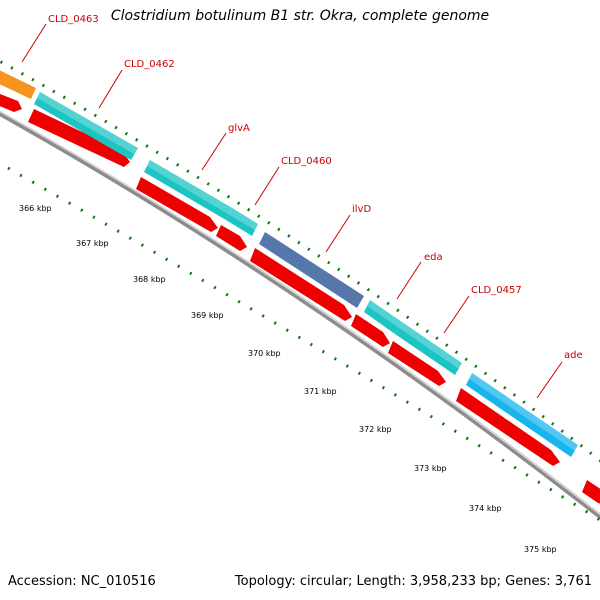 This screenshot has width=600, height=600. What do you see at coordinates (573, 355) in the screenshot?
I see `gene-label: ade` at bounding box center [573, 355].